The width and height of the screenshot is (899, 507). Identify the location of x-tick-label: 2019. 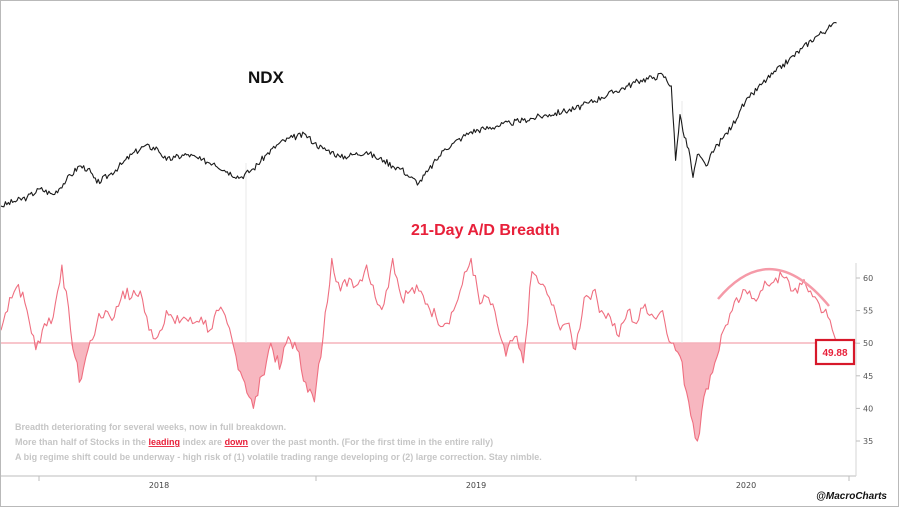
(476, 485).